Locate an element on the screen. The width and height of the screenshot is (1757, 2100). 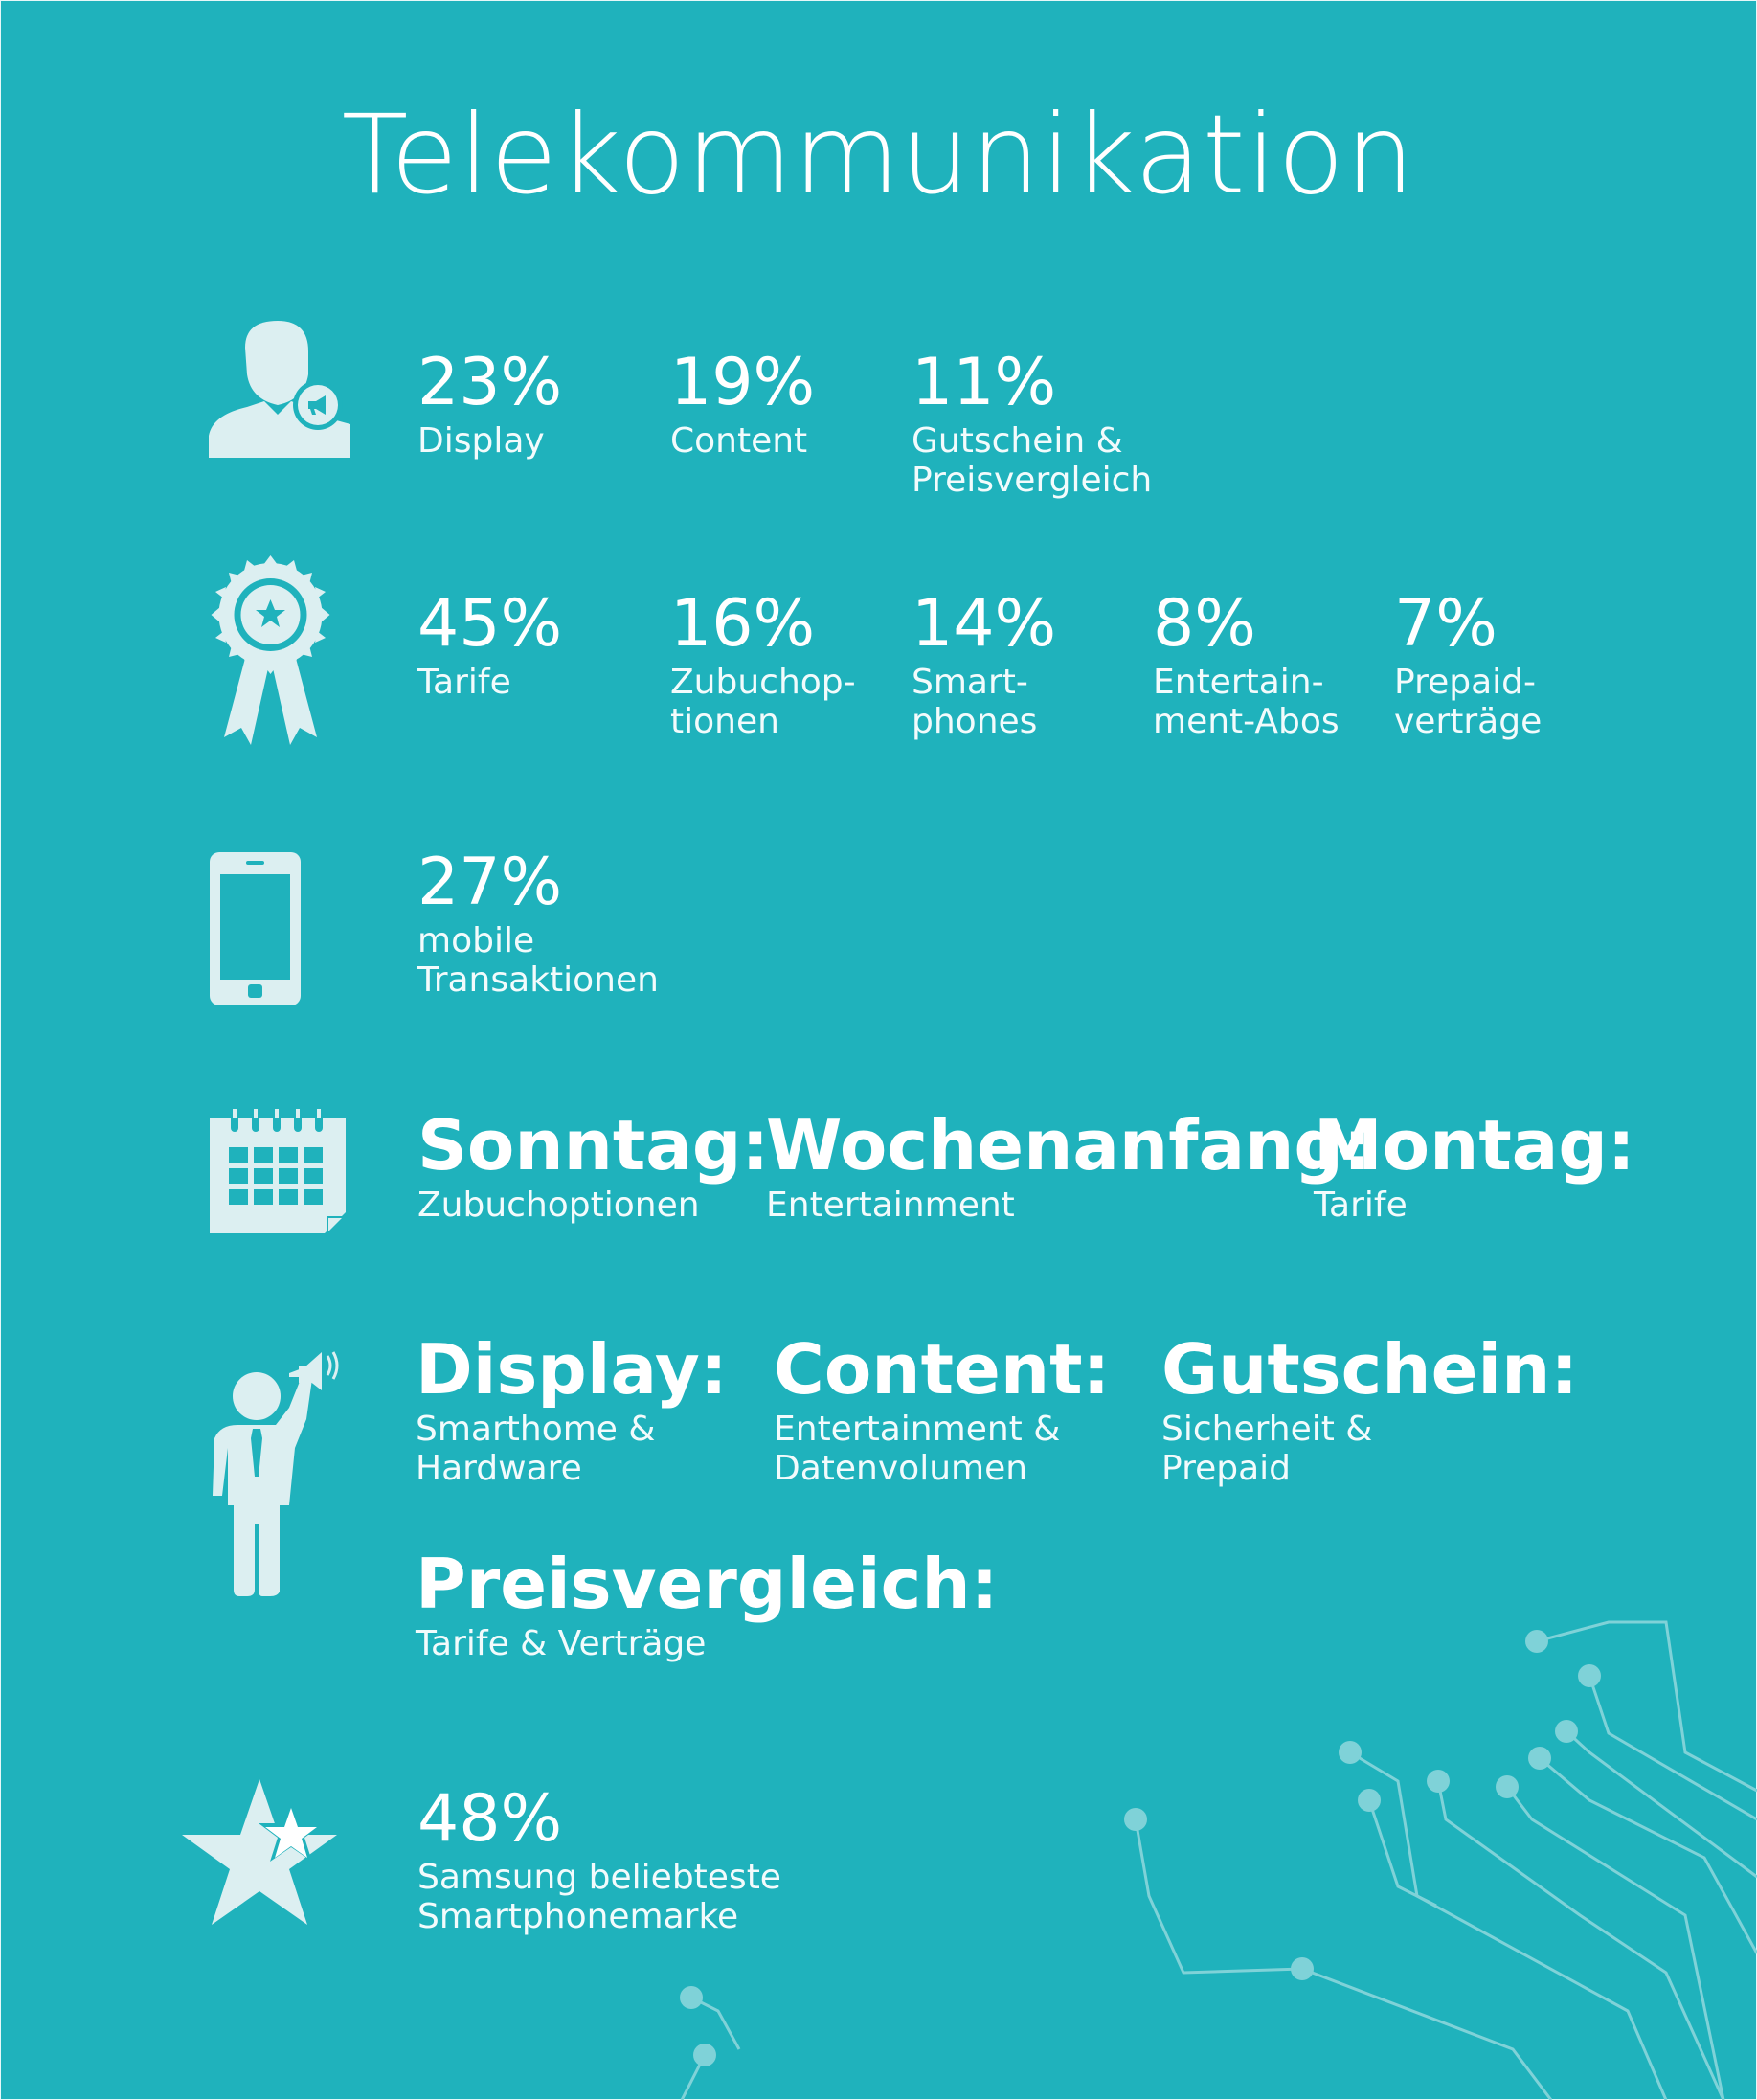
stat-label: Tarife is located at coordinates (464, 682).